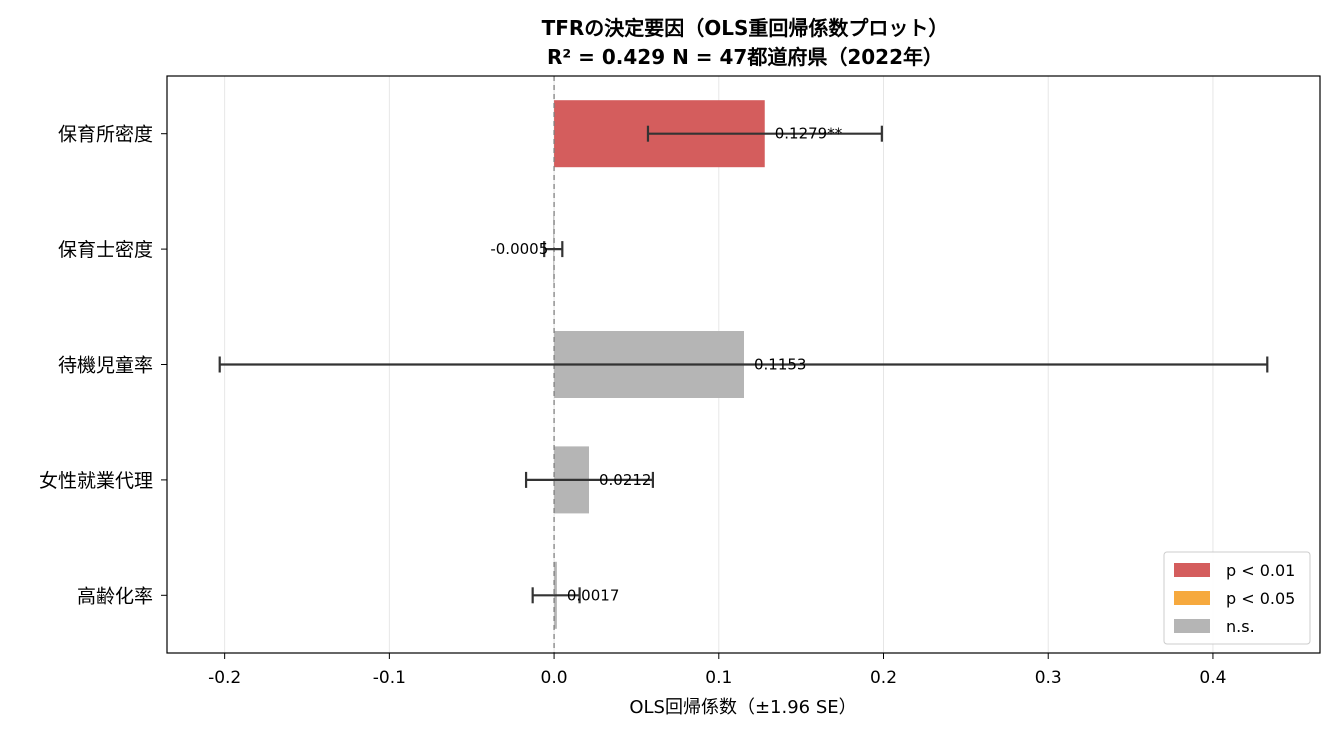 This screenshot has height=739, width=1335. I want to click on x-axis: -0.2 -0.1 0.0 0.1 0.2 0.3 0.4, so click(717, 670).